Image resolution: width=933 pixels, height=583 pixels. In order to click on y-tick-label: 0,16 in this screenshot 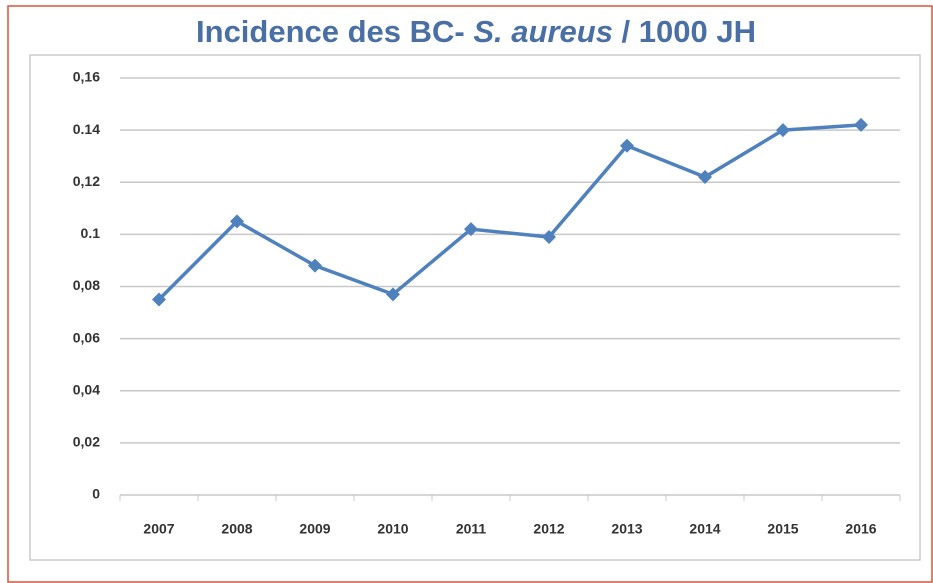, I will do `click(86, 77)`.